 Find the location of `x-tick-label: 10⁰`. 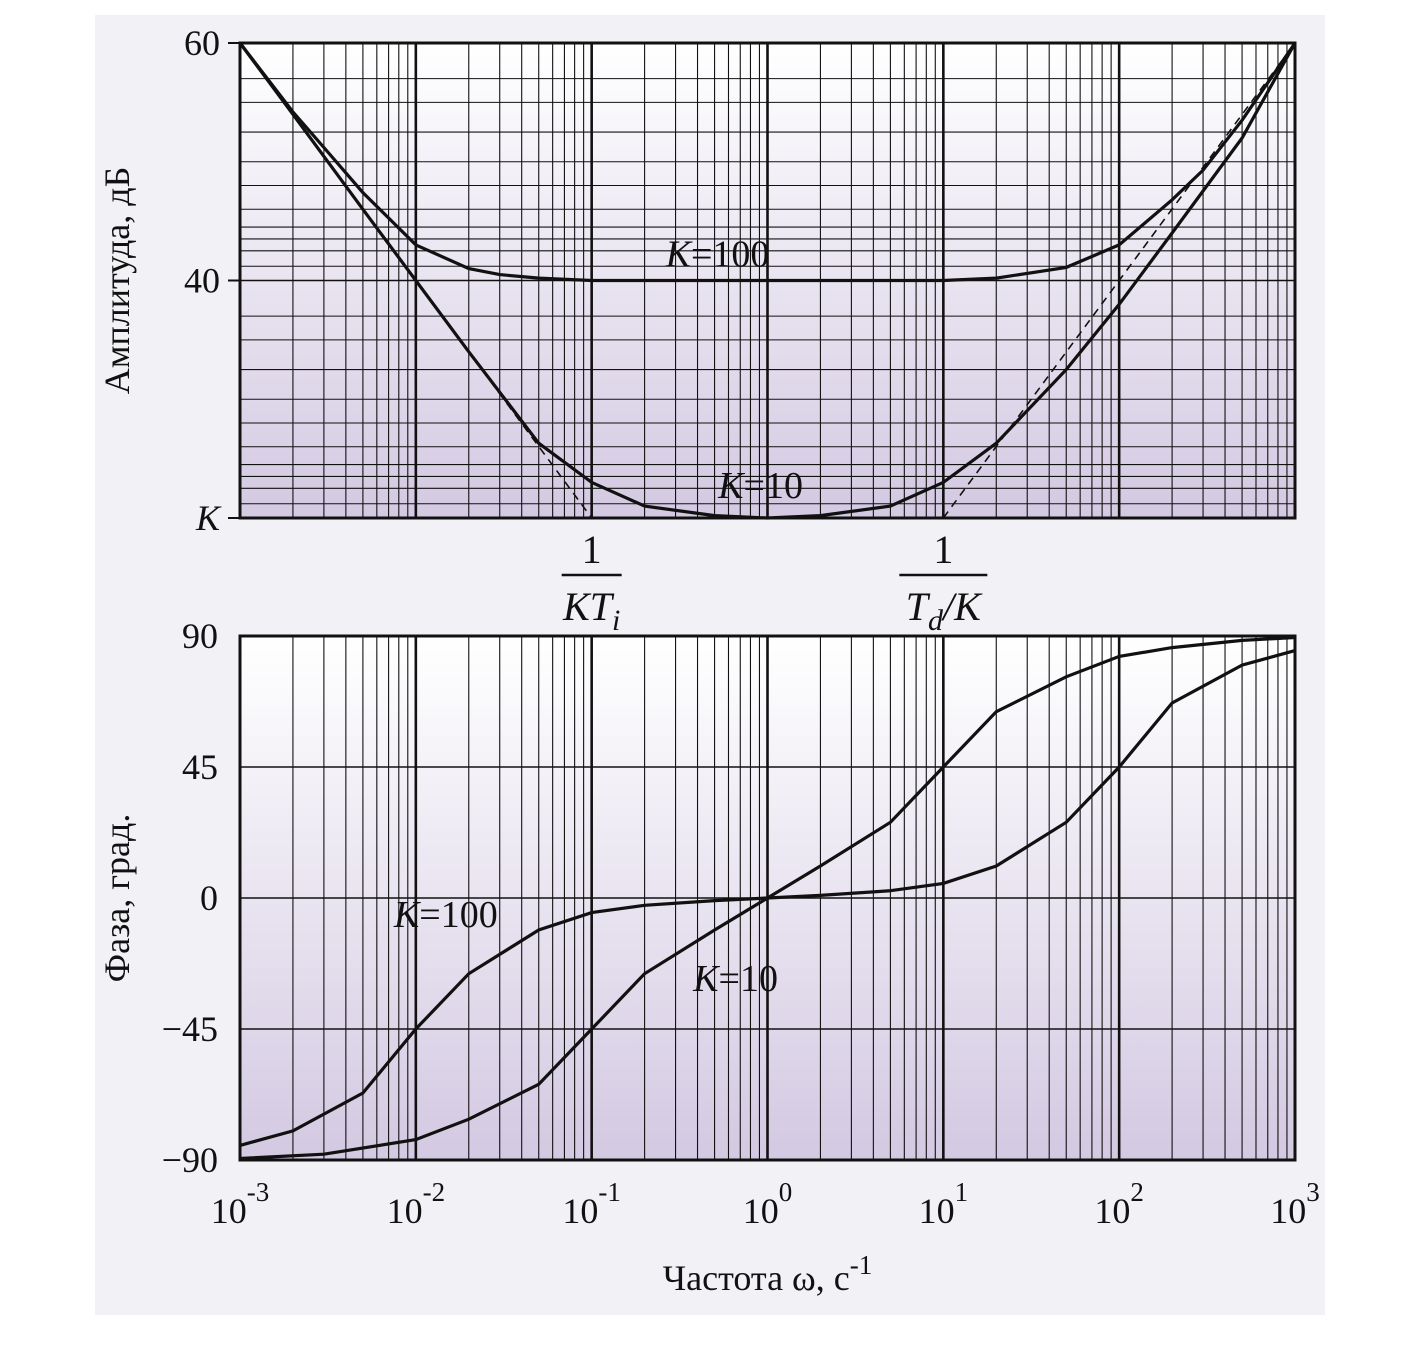

x-tick-label: 10⁰ is located at coordinates (768, 1204).